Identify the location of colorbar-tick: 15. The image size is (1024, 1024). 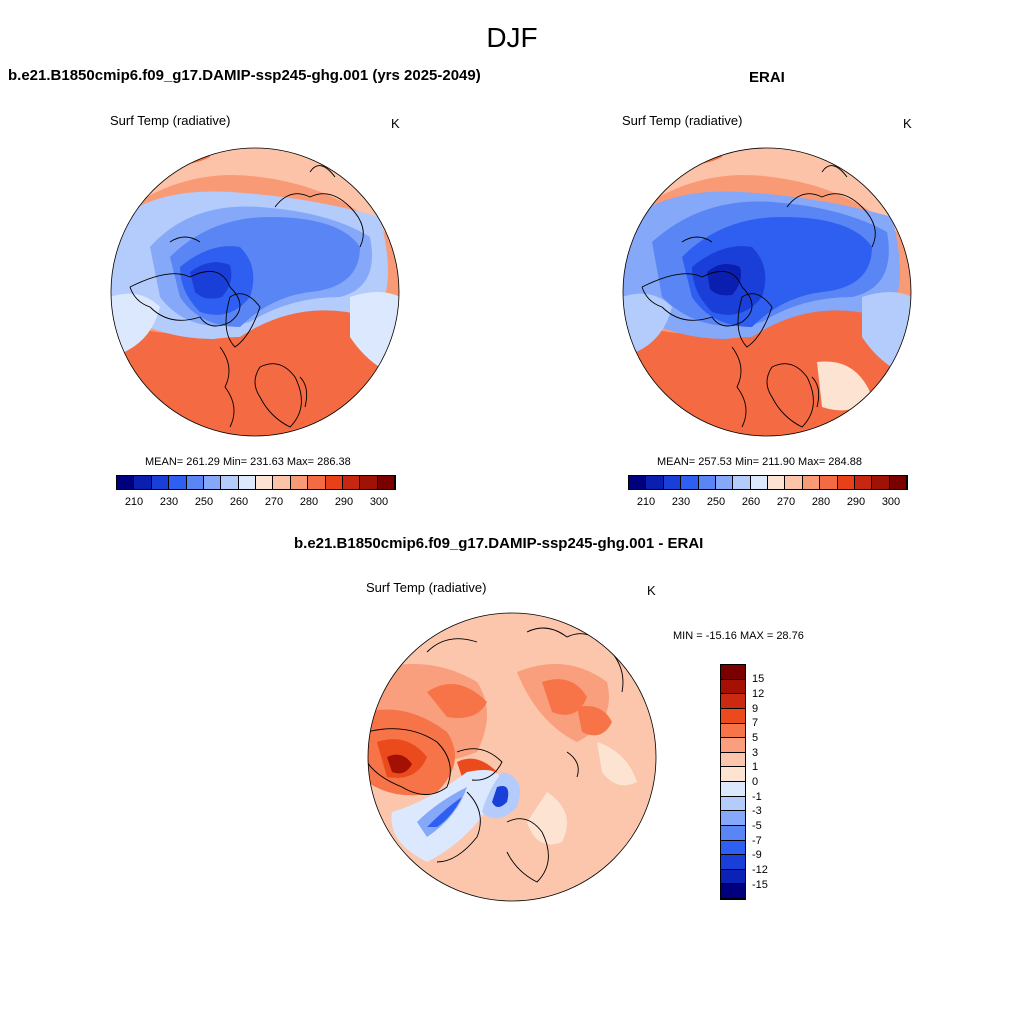
(758, 679).